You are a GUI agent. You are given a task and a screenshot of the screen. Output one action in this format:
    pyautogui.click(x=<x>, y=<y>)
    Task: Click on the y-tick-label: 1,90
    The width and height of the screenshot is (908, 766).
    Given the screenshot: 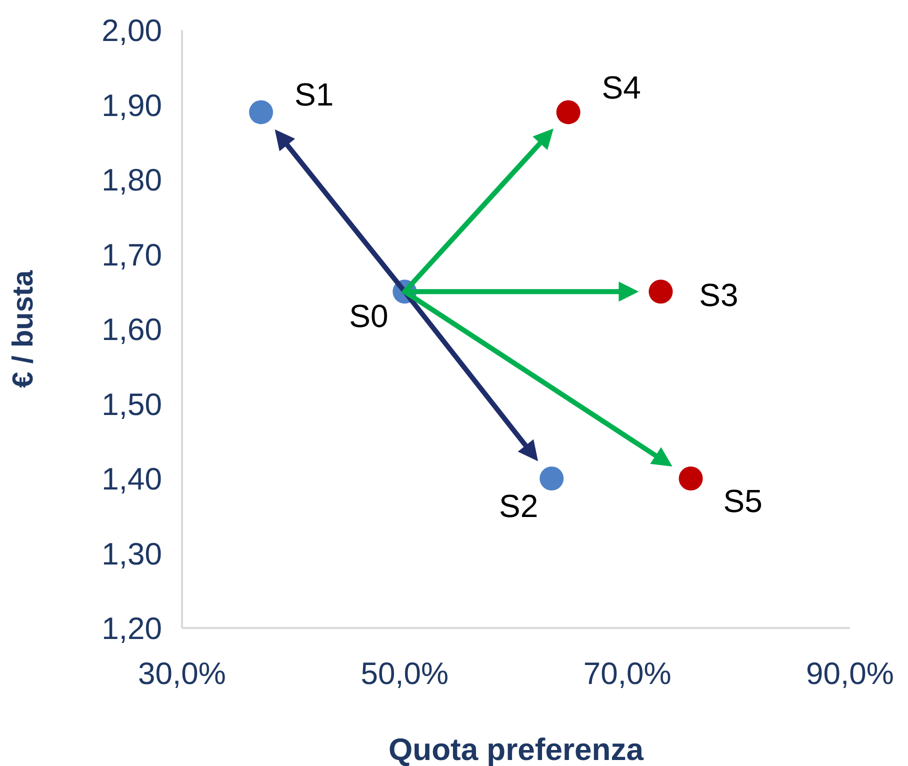 What is the action you would take?
    pyautogui.click(x=132, y=105)
    